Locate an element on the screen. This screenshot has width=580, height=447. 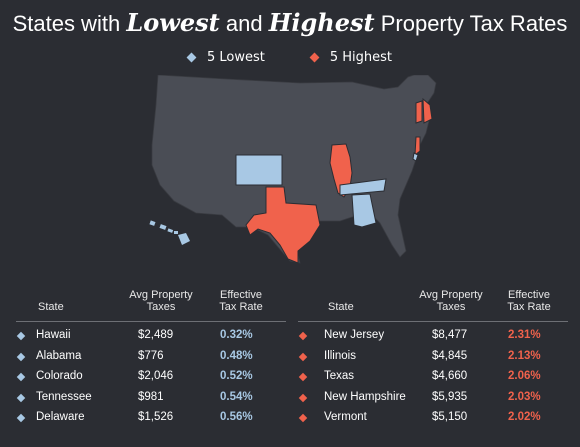
state-texas is located at coordinates (283, 225).